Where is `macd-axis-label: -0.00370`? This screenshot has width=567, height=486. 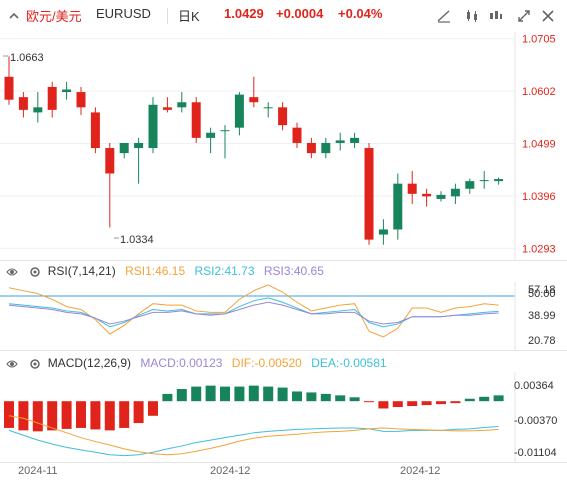 macd-axis-label: -0.00370 is located at coordinates (535, 421).